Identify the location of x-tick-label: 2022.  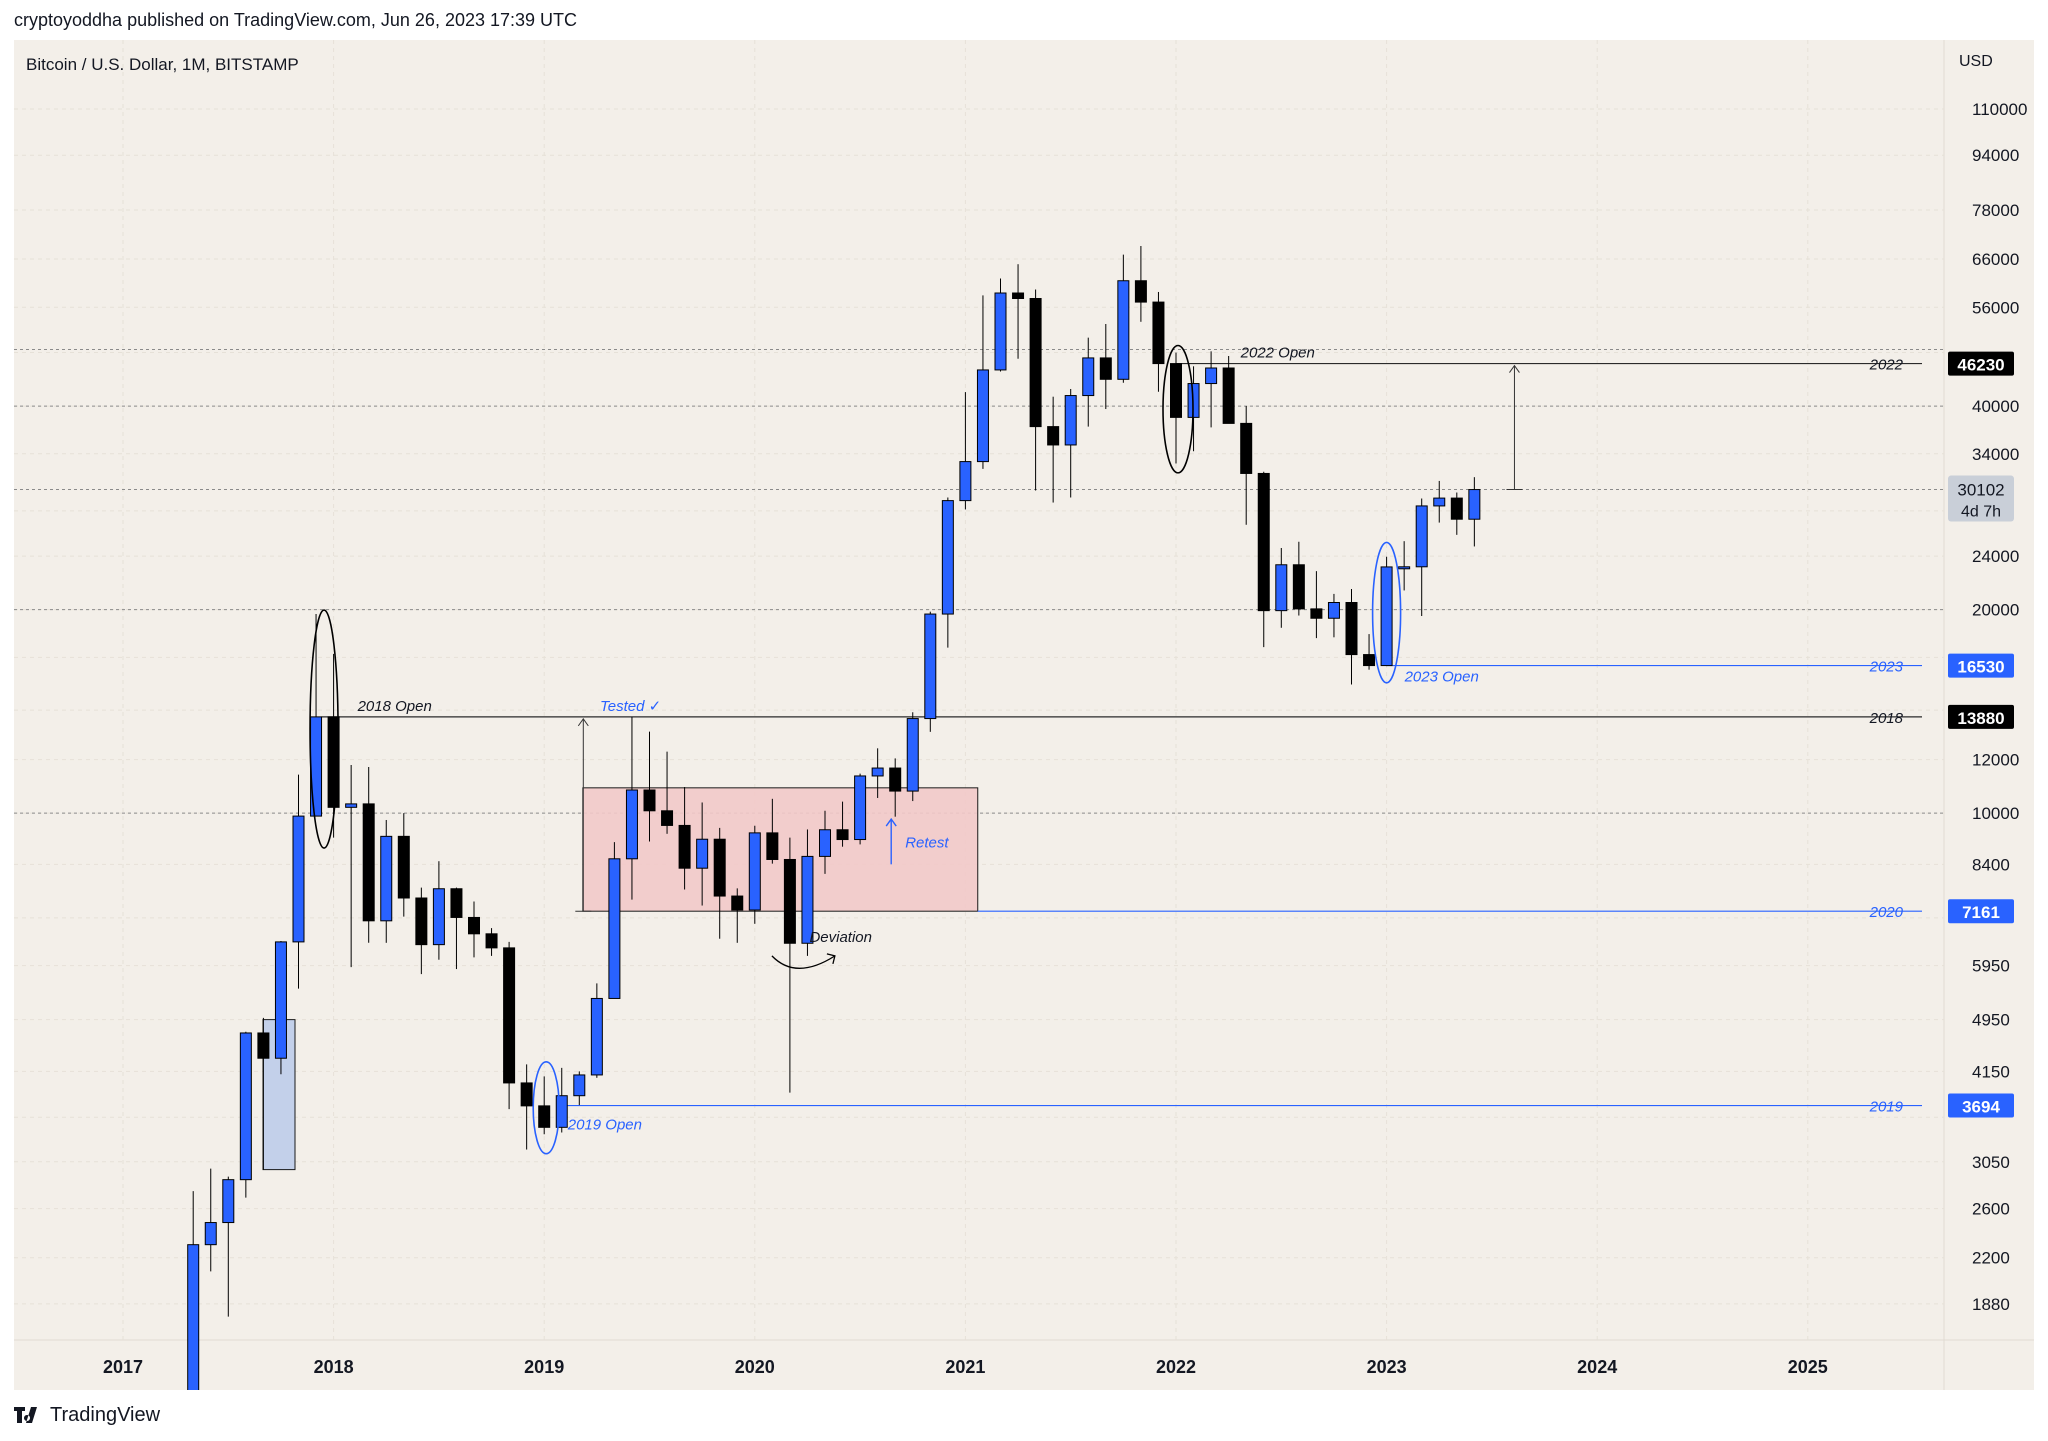
(1176, 1367).